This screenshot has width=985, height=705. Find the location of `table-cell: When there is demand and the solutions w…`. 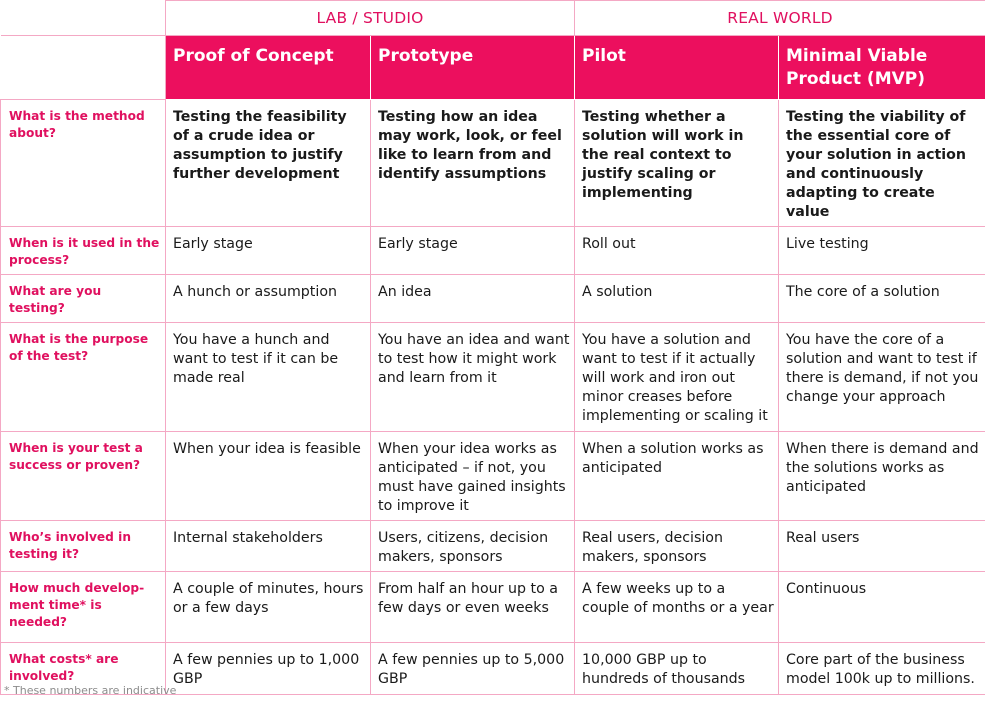

table-cell: When there is demand and the solutions w… is located at coordinates (881, 476).